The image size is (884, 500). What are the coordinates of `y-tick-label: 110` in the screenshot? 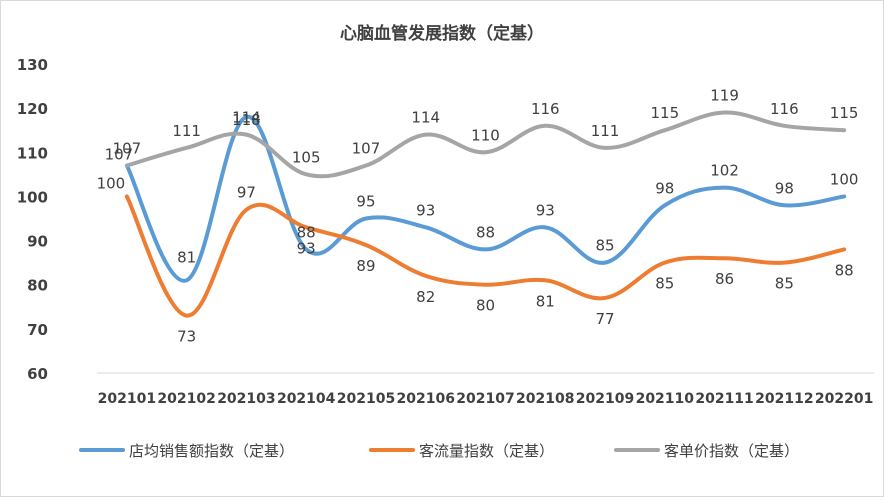 It's located at (32, 153).